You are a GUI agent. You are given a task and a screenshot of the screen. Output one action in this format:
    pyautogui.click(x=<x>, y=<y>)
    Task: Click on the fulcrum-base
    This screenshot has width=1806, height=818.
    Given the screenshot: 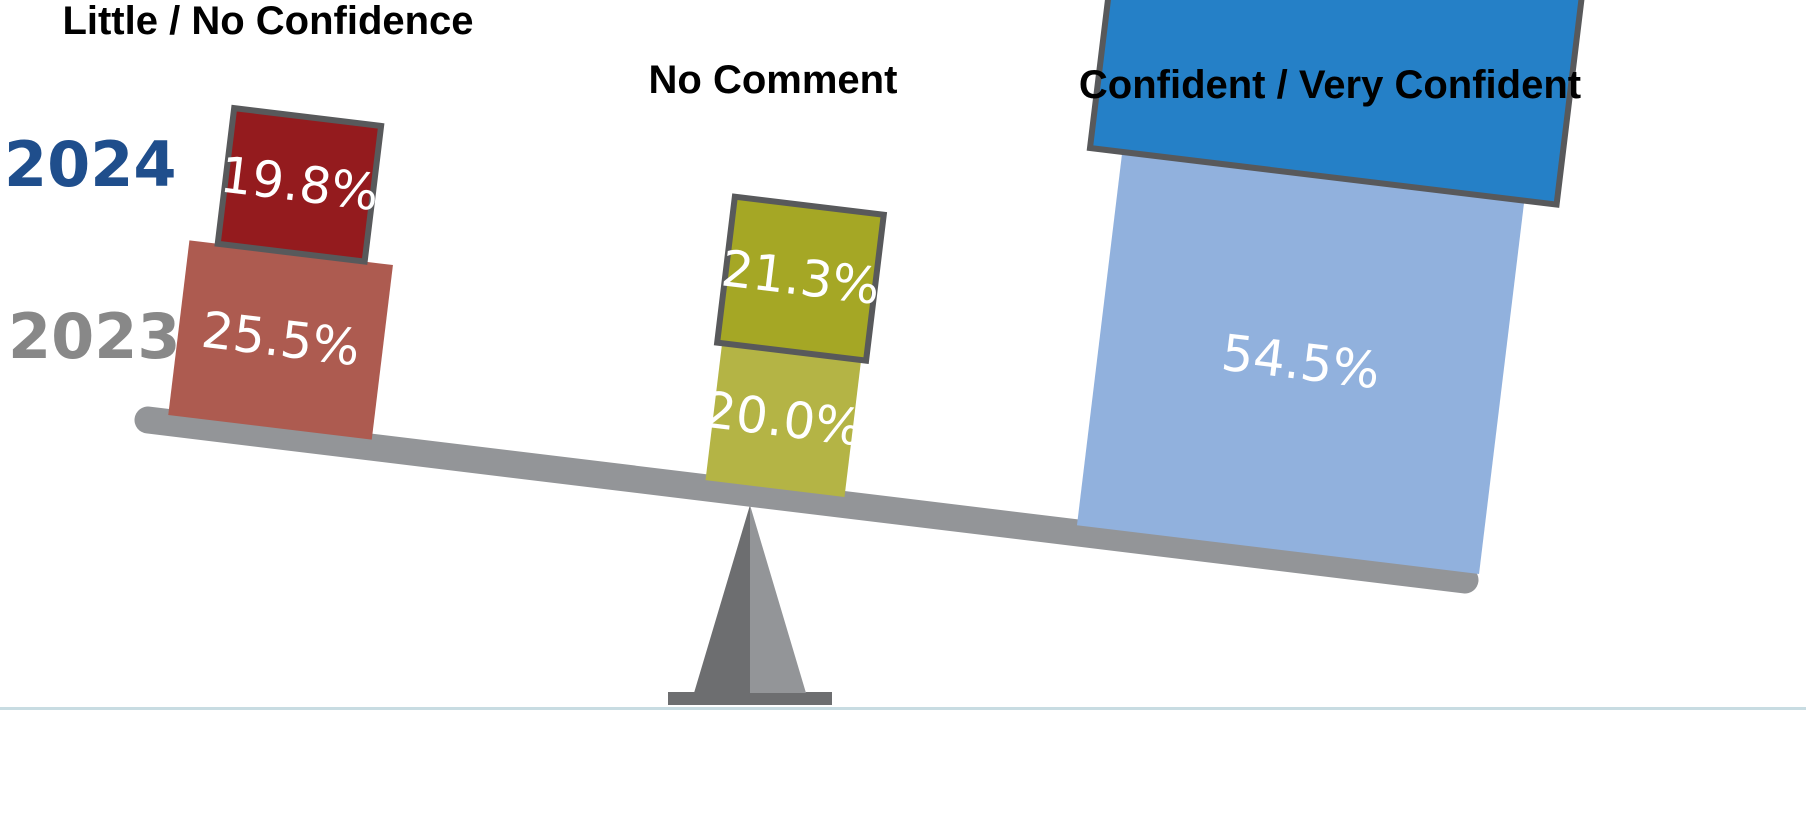 What is the action you would take?
    pyautogui.click(x=750, y=698)
    